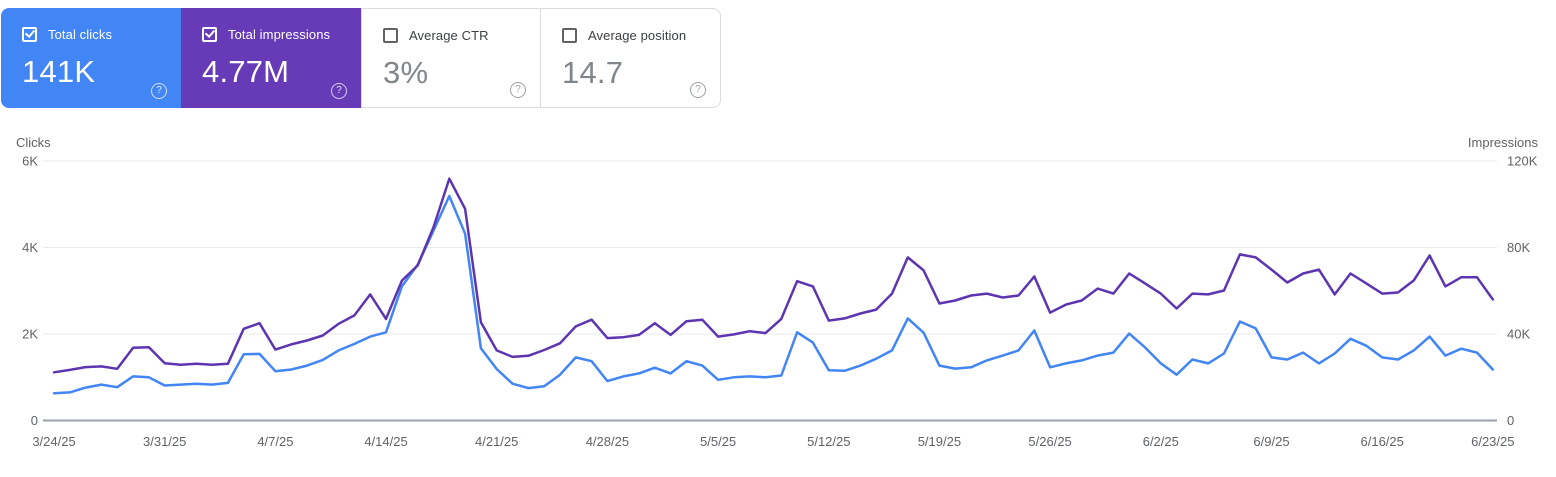 The image size is (1556, 477). Describe the element at coordinates (718, 441) in the screenshot. I see `x-axis-date-label: 5/5/25` at that location.